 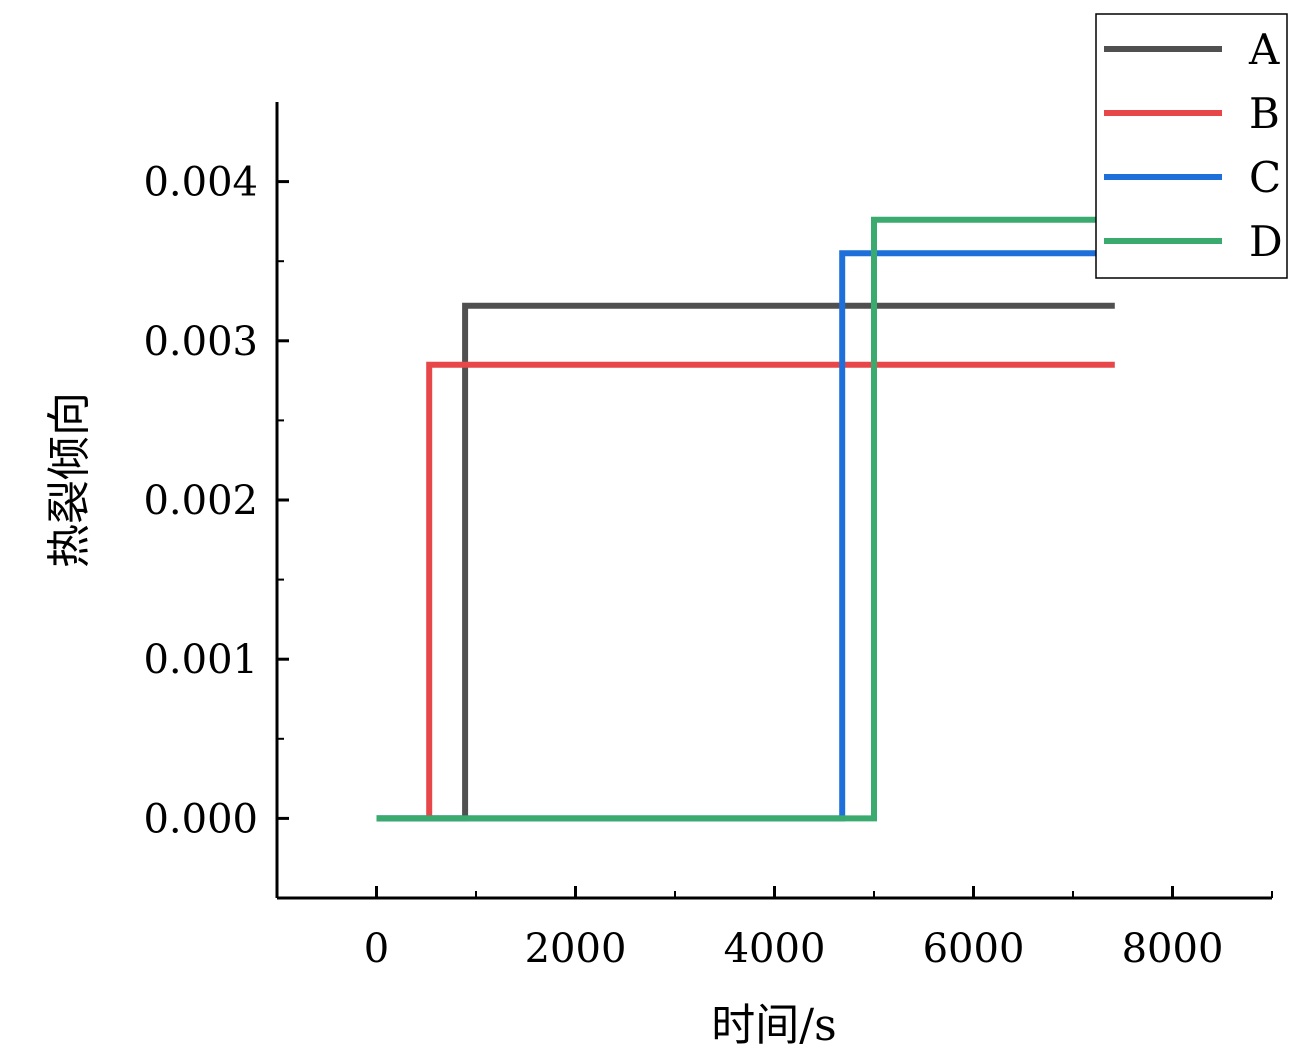 I want to click on y-tick-label: 0.003, so click(x=200, y=342).